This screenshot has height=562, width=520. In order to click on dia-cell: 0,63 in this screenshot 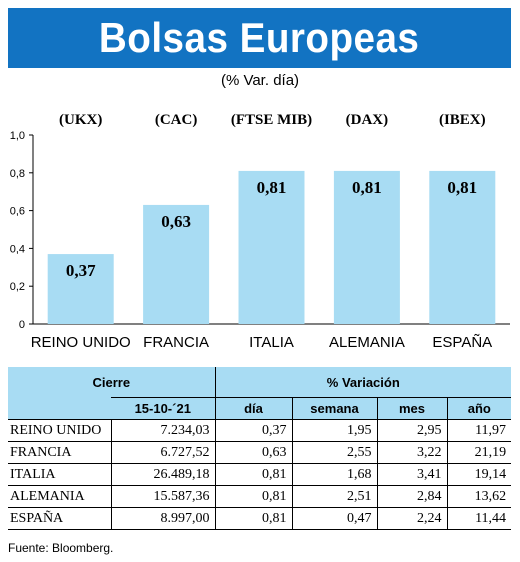, I will do `click(253, 452)`.